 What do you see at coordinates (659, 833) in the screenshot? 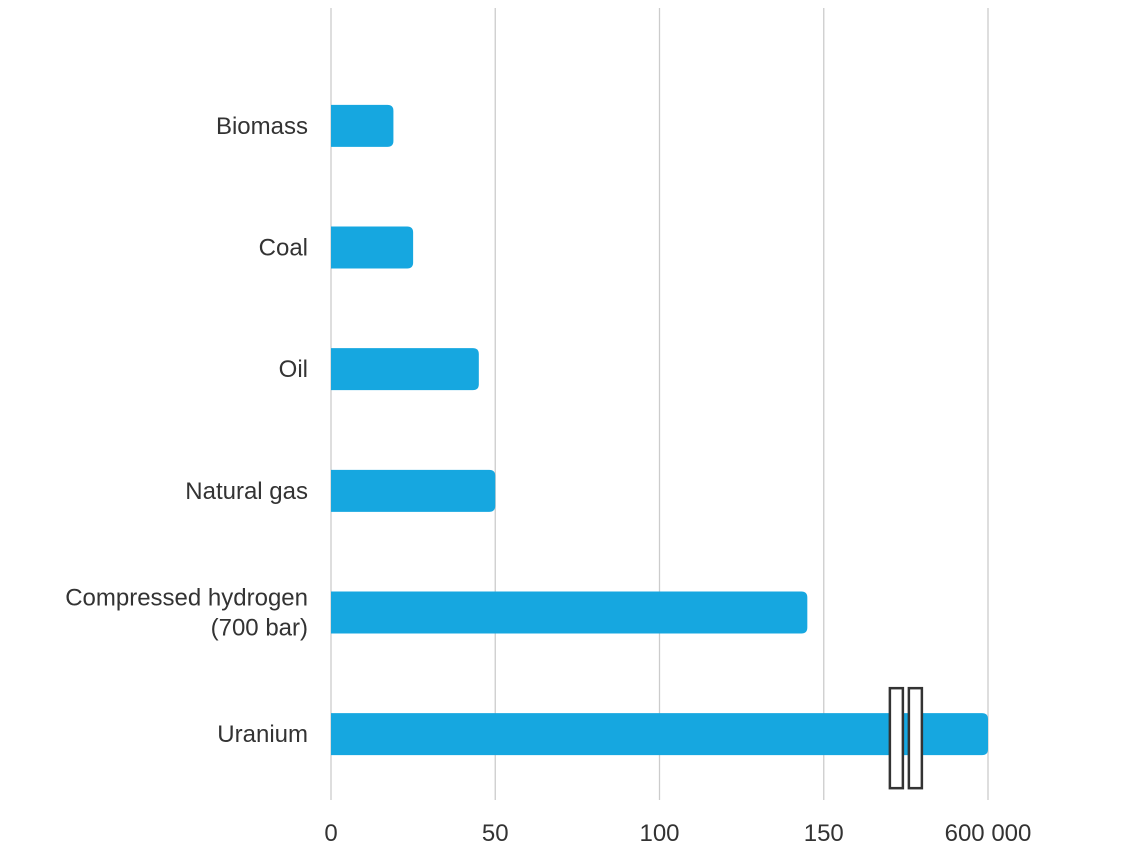
I see `x-tick-label: 100` at bounding box center [659, 833].